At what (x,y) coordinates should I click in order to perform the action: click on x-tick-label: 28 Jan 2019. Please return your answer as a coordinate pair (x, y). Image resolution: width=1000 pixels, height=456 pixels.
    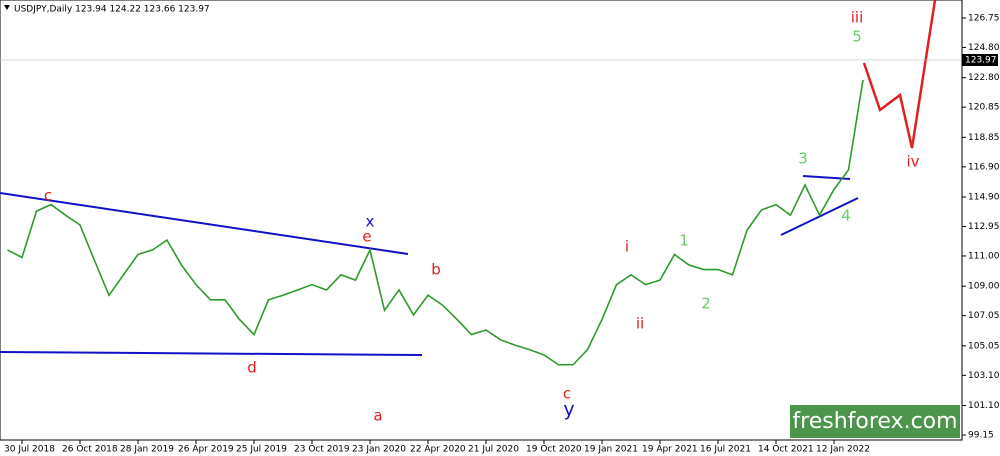
    Looking at the image, I should click on (147, 450).